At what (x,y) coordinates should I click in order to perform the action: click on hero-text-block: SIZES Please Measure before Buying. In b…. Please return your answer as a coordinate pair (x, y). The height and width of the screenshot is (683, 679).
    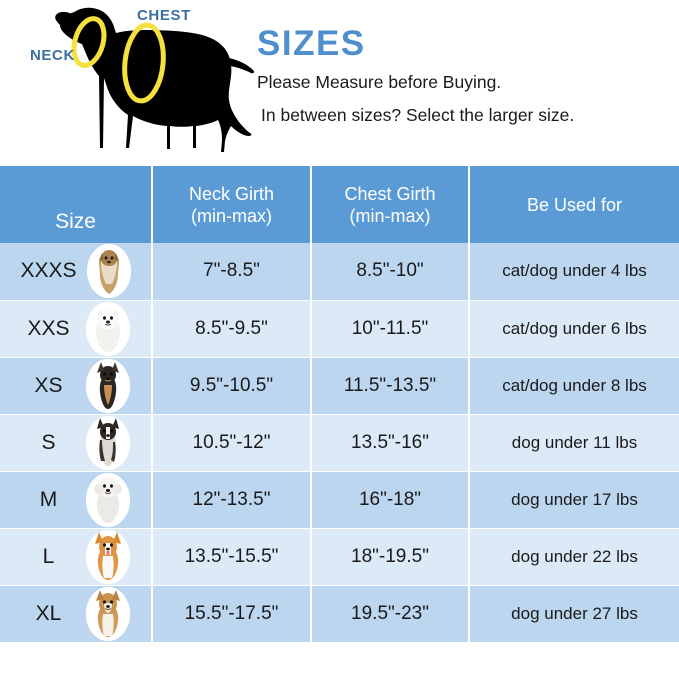
    Looking at the image, I should click on (467, 77).